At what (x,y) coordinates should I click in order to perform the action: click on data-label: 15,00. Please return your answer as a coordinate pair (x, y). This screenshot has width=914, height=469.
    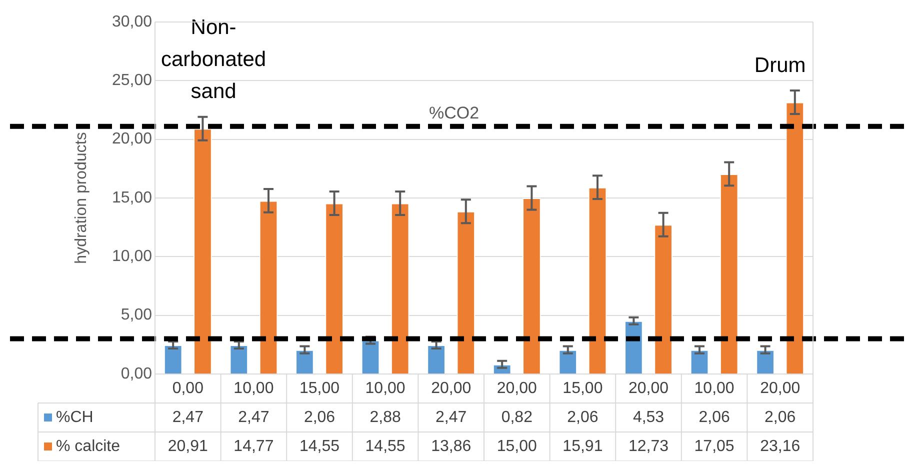
    Looking at the image, I should click on (517, 446).